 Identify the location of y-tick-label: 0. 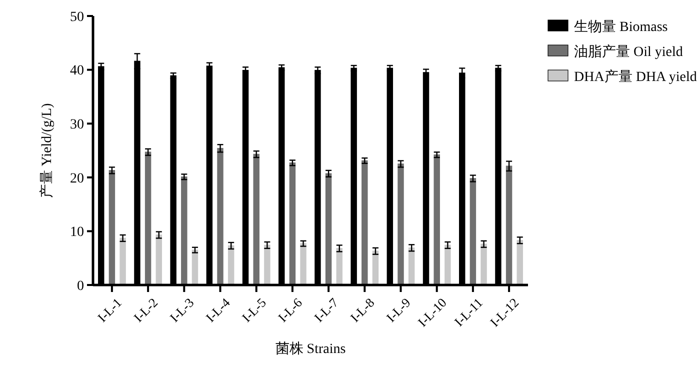
(80, 286).